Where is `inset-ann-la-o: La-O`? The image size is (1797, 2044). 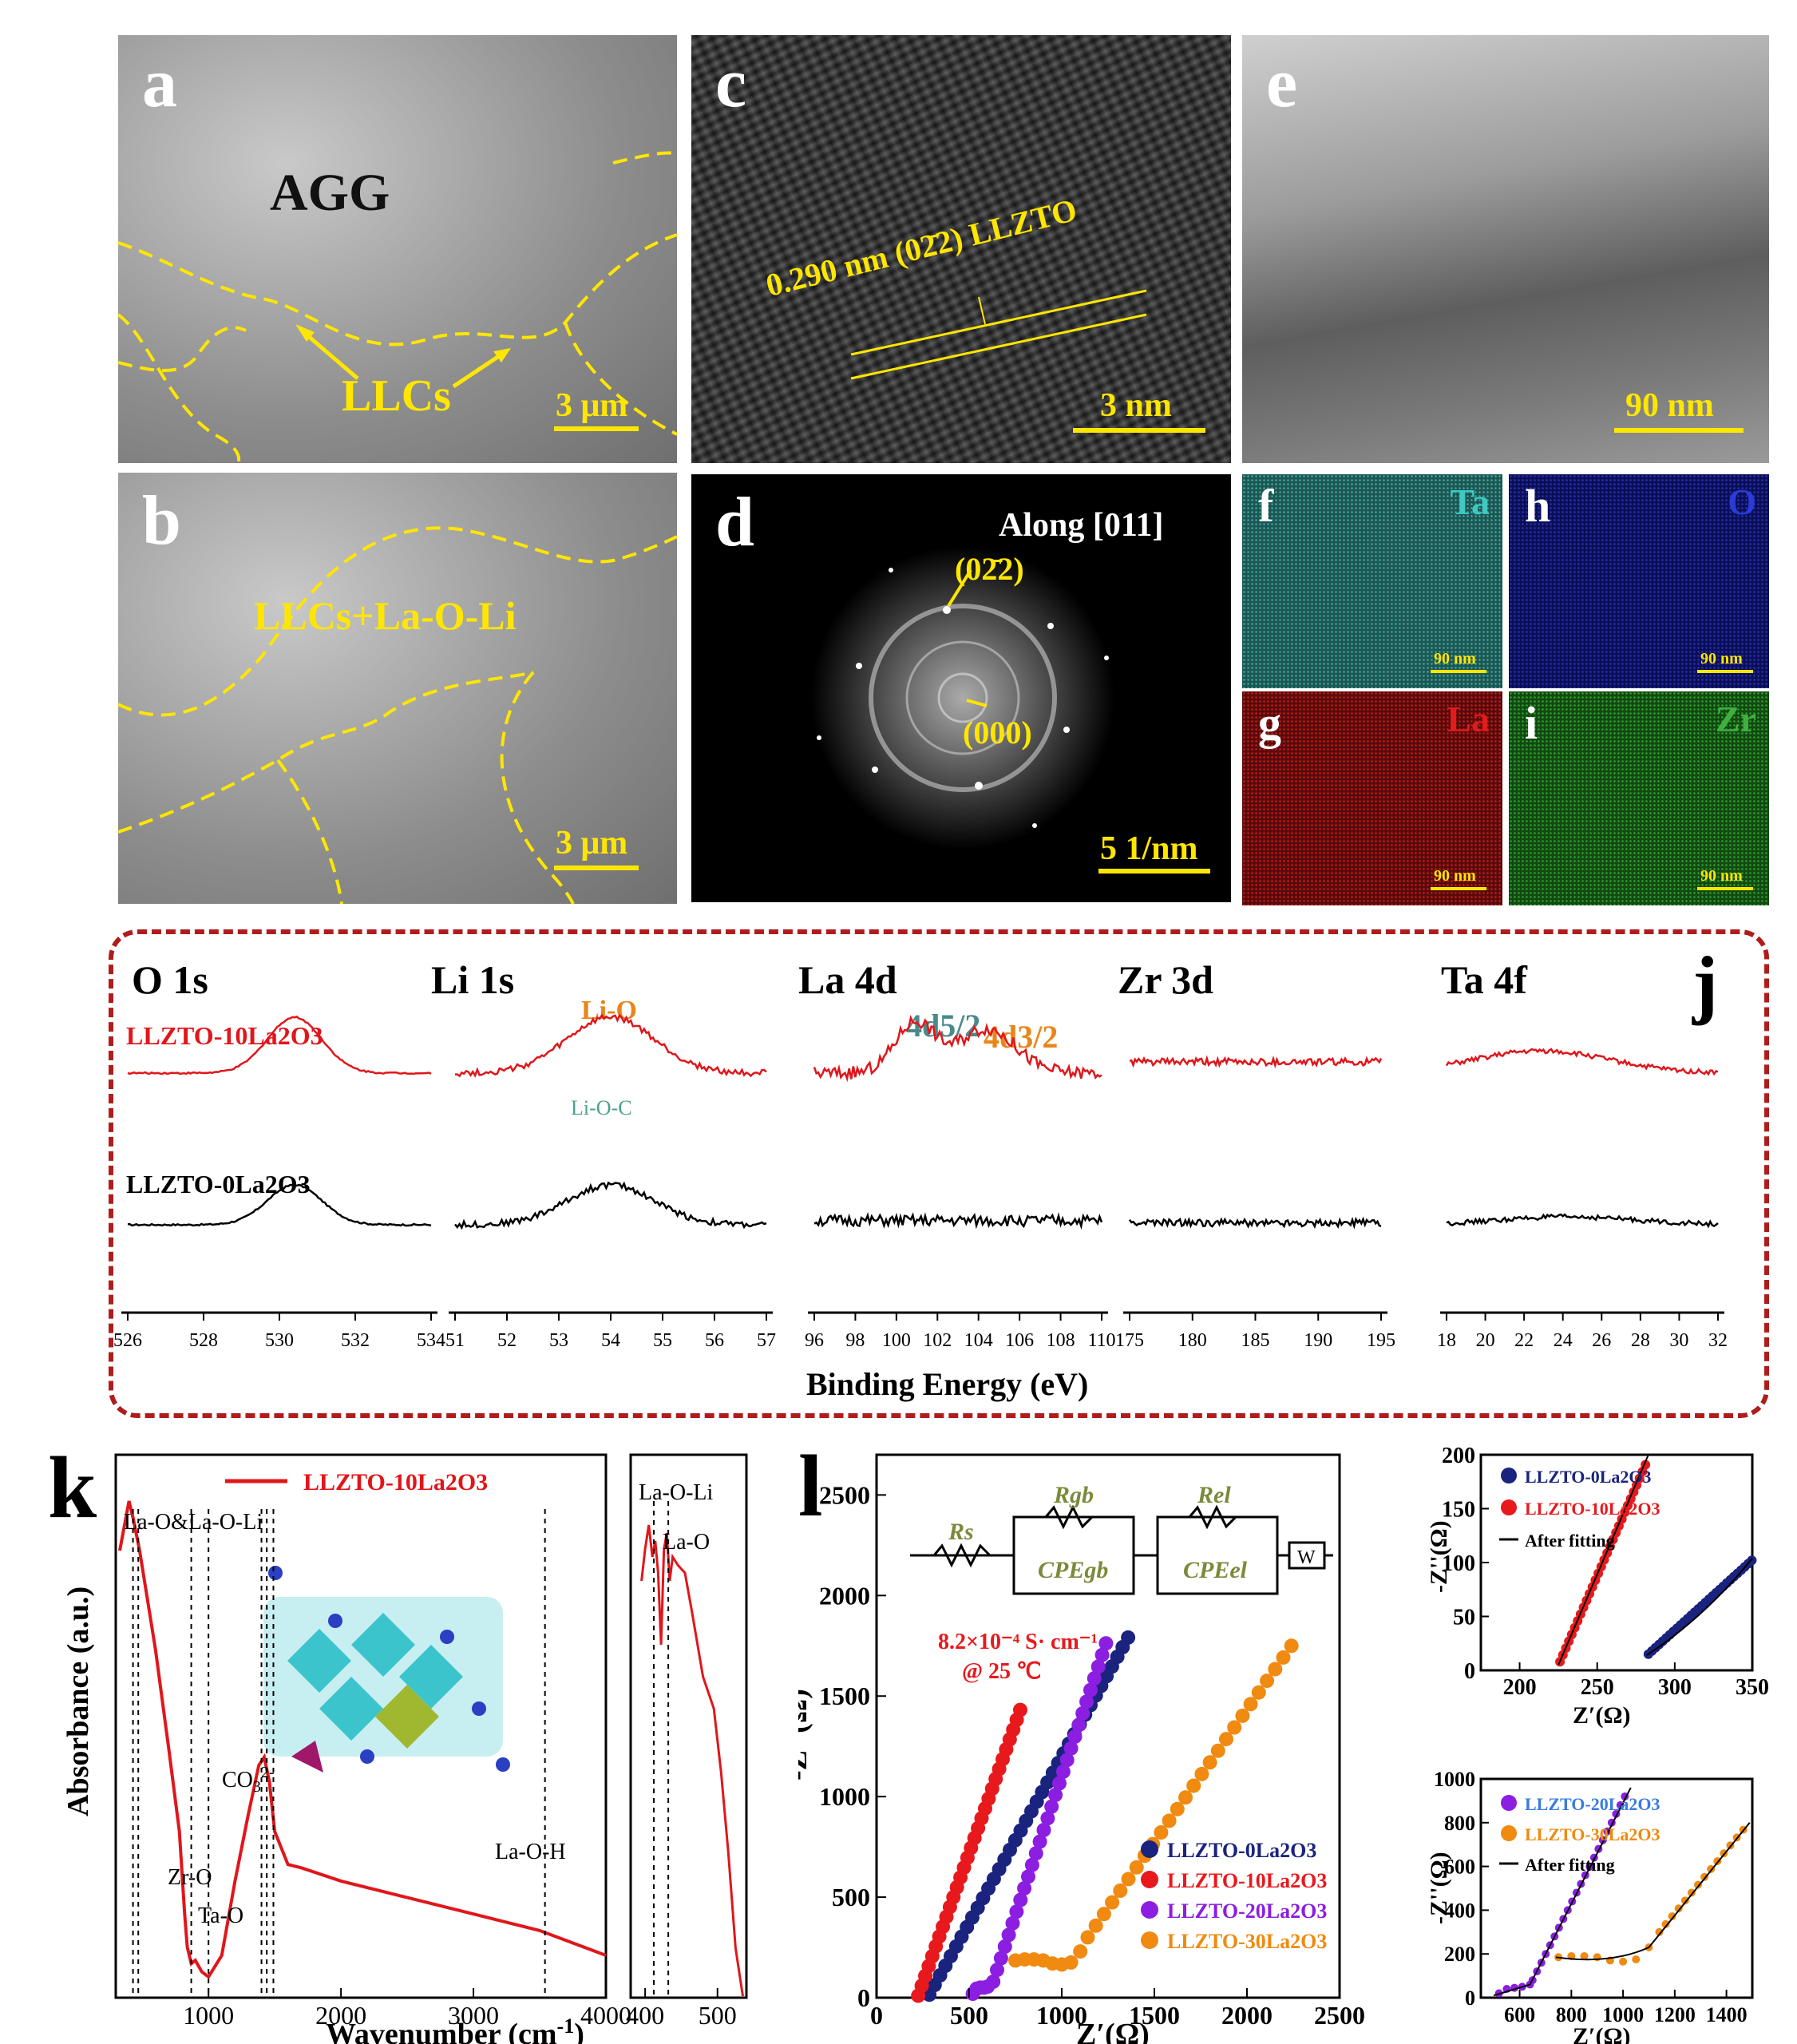 inset-ann-la-o: La-O is located at coordinates (686, 1542).